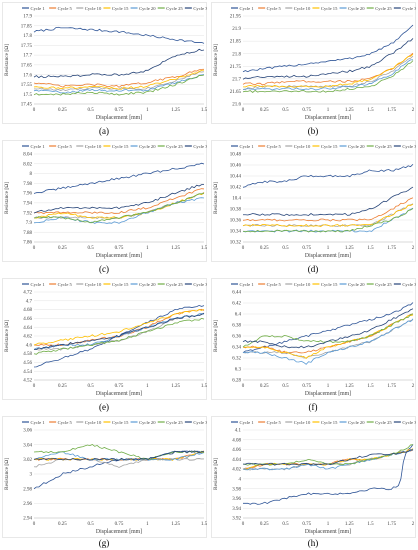  What do you see at coordinates (236, 460) in the screenshot?
I see `y-tick-label: 4.04` at bounding box center [236, 460].